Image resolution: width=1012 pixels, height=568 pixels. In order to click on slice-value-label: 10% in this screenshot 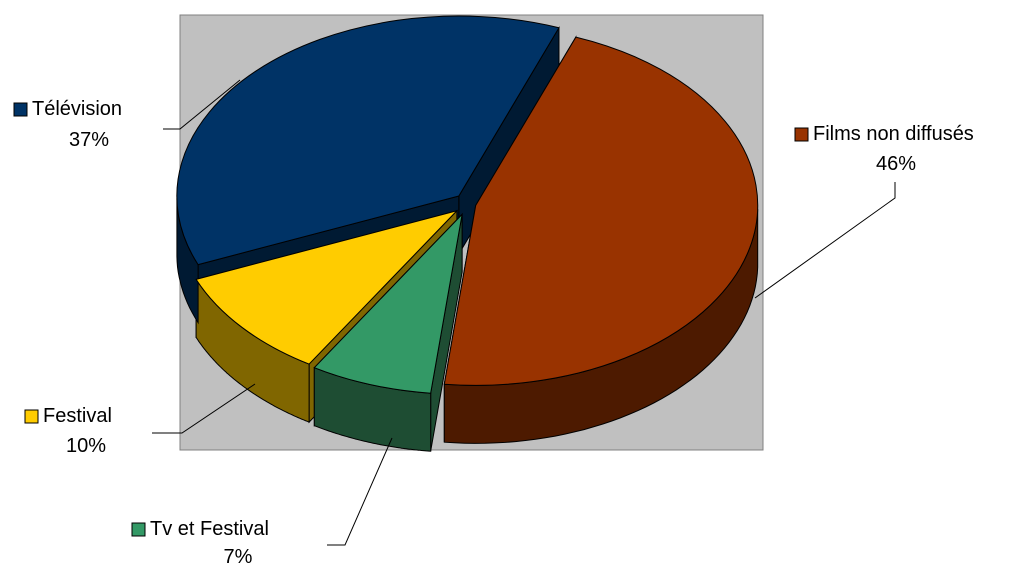, I will do `click(86, 446)`.